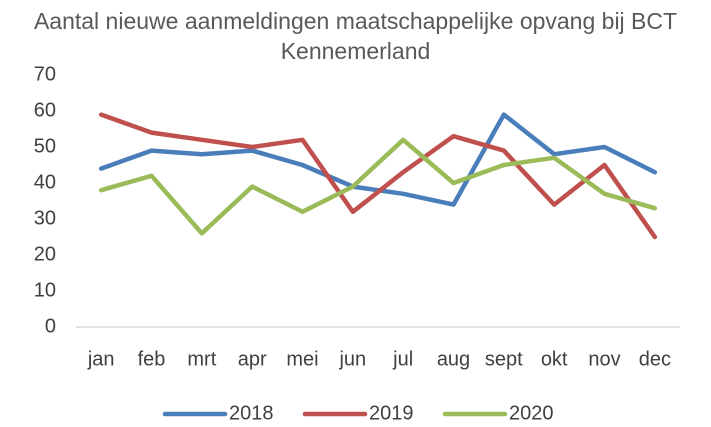  I want to click on x-tick-label: nov, so click(604, 359).